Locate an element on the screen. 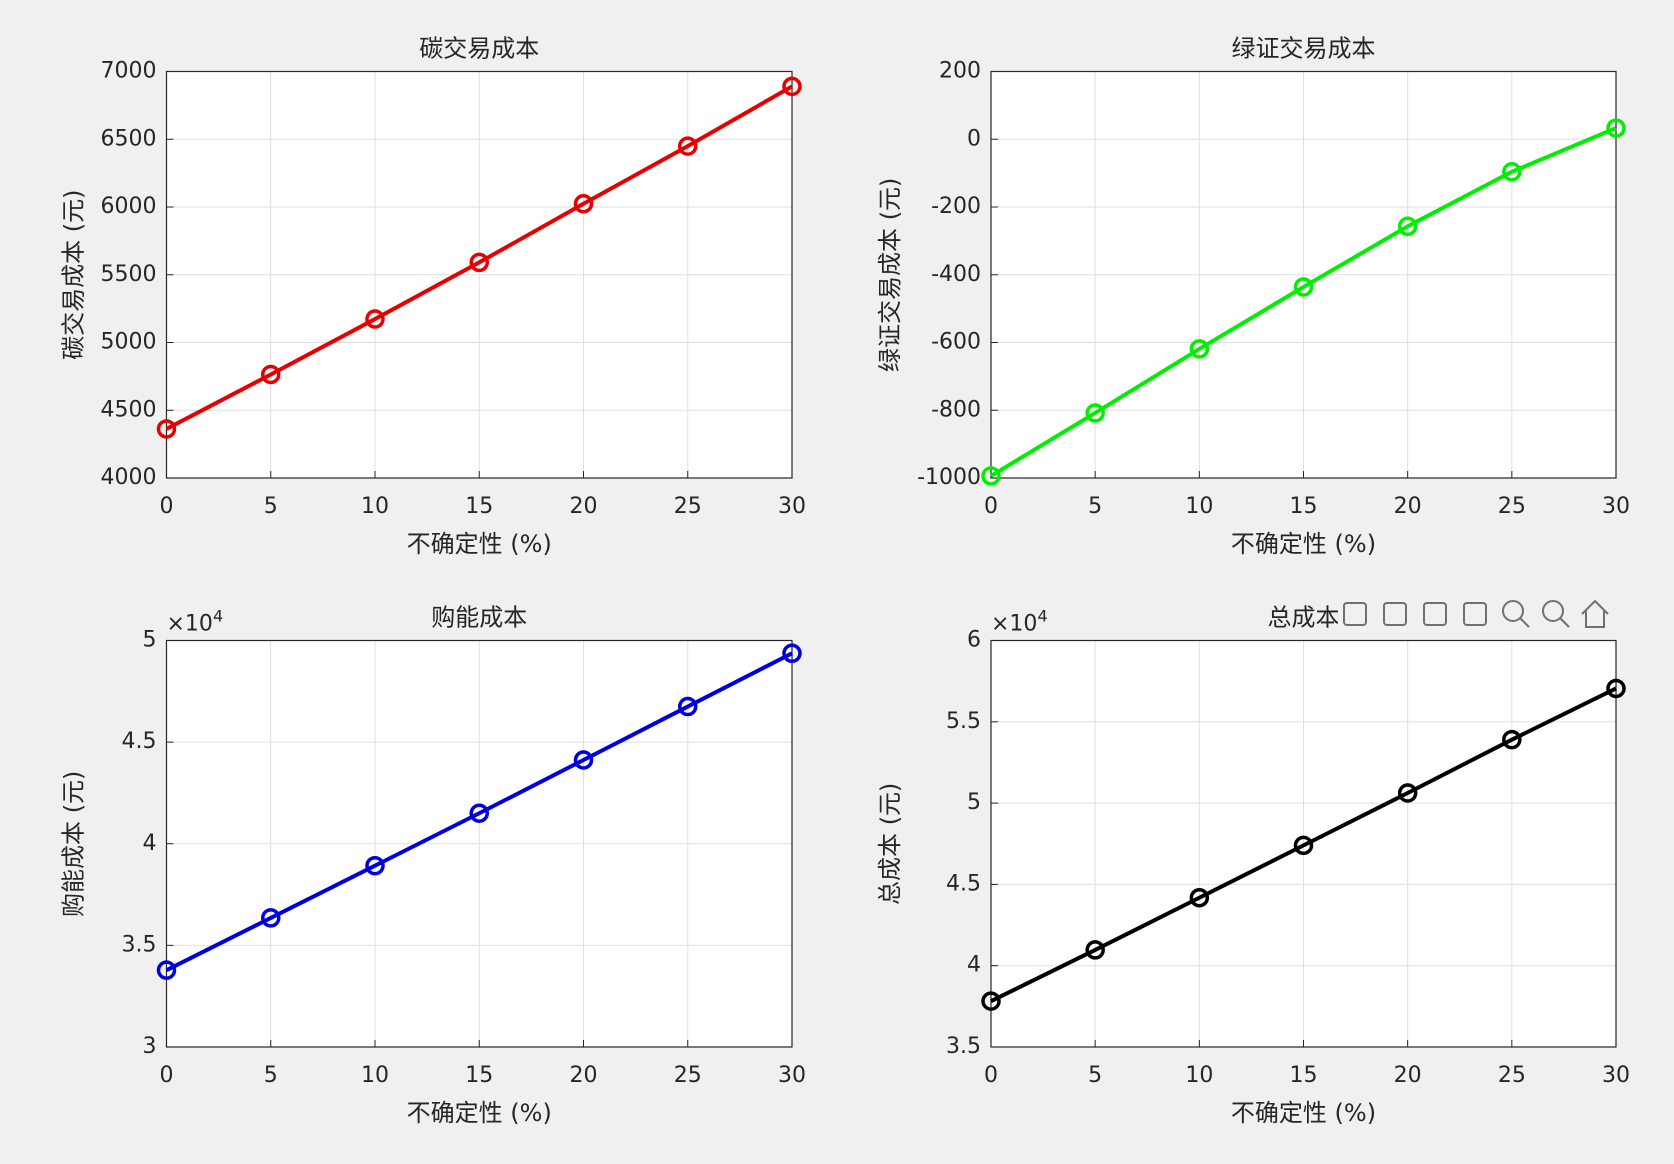 The width and height of the screenshot is (1674, 1164). y-tick-label: 6 is located at coordinates (974, 640).